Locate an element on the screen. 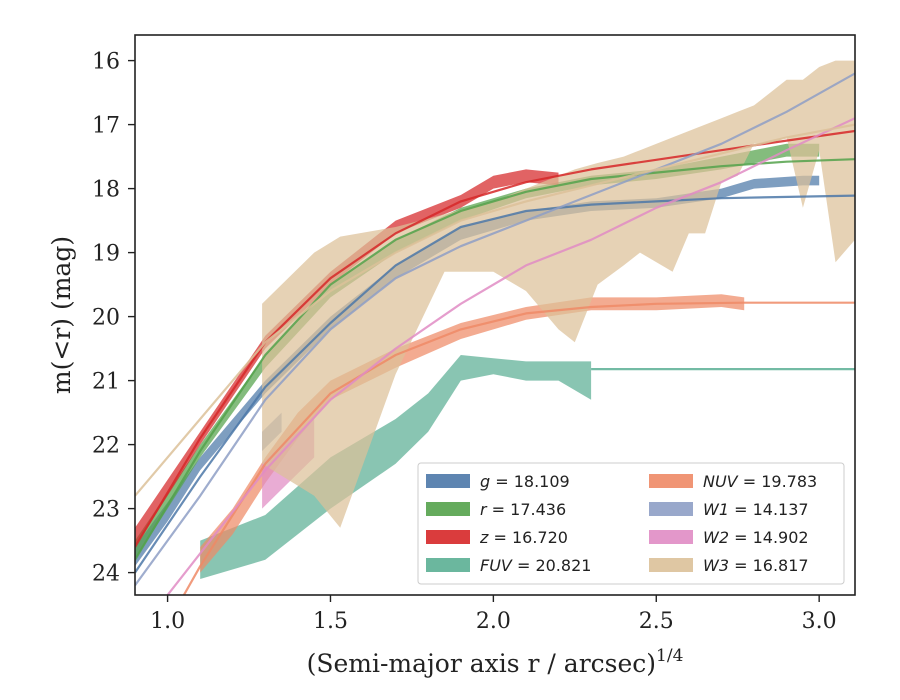 The image size is (900, 700). legend-swatch-w3 is located at coordinates (671, 565).